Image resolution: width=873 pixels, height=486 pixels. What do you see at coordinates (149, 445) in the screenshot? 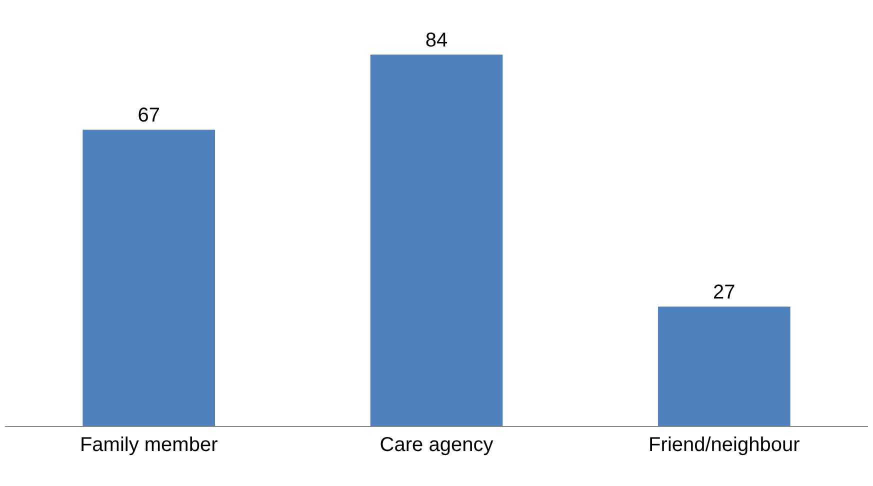
I see `x-tick-label: Family member` at bounding box center [149, 445].